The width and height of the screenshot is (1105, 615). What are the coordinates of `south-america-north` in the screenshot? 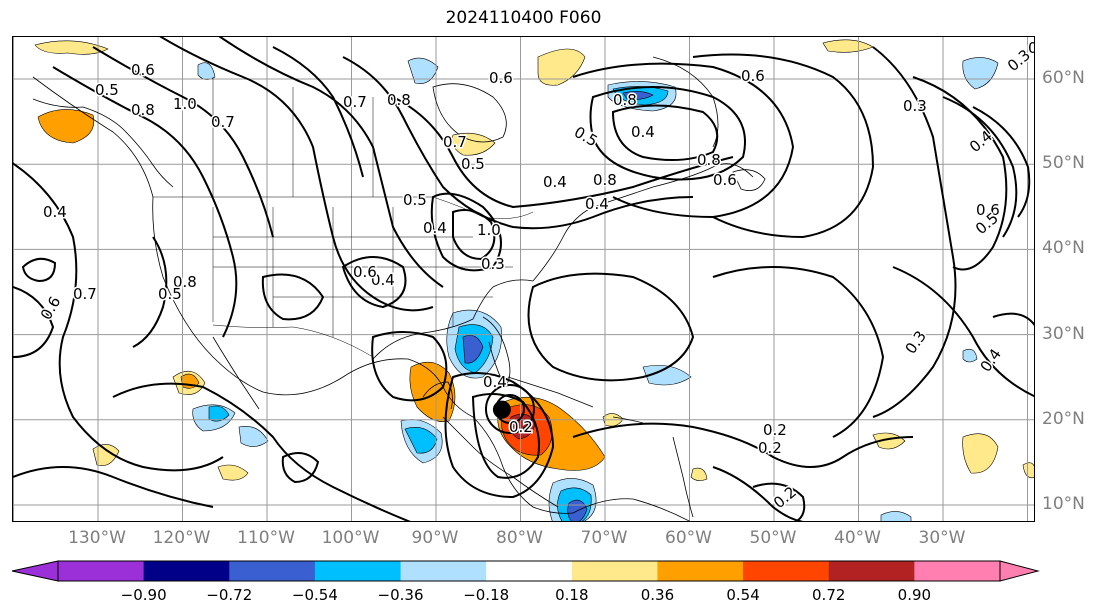 It's located at (631, 509).